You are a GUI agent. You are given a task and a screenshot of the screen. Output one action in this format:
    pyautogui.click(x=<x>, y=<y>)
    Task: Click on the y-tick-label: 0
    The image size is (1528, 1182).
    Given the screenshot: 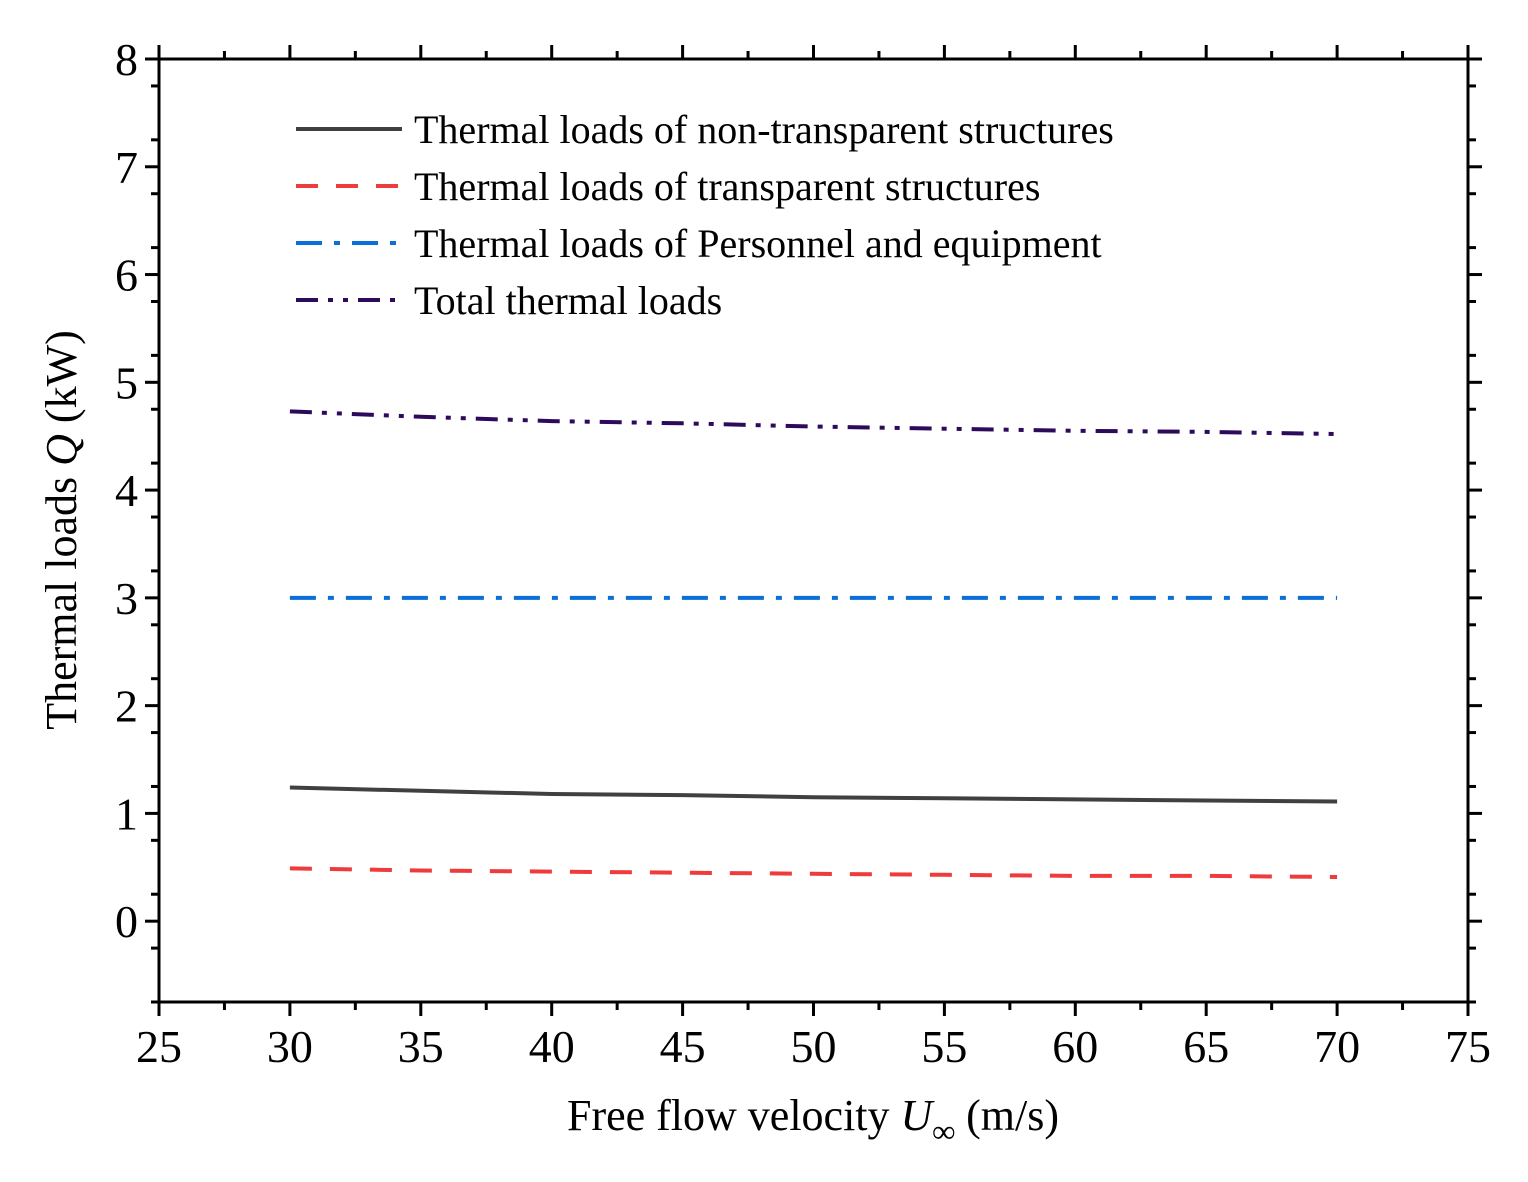 What is the action you would take?
    pyautogui.click(x=126, y=921)
    